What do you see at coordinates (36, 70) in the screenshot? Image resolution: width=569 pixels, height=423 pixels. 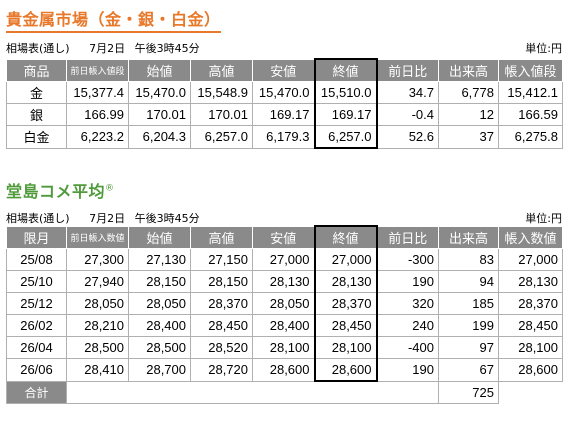 I see `col-header: 商品` at bounding box center [36, 70].